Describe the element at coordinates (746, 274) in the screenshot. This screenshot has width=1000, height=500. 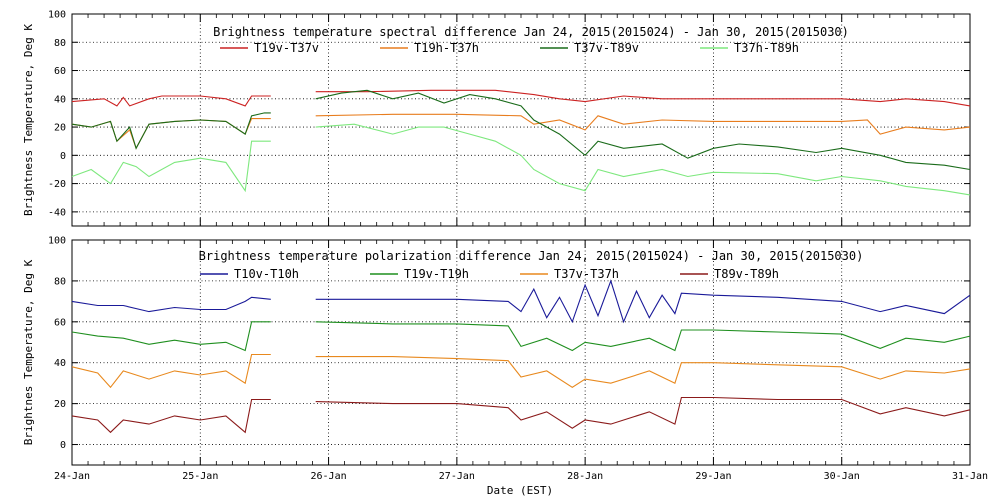
I see `legend-label: T89v-T89h` at that location.